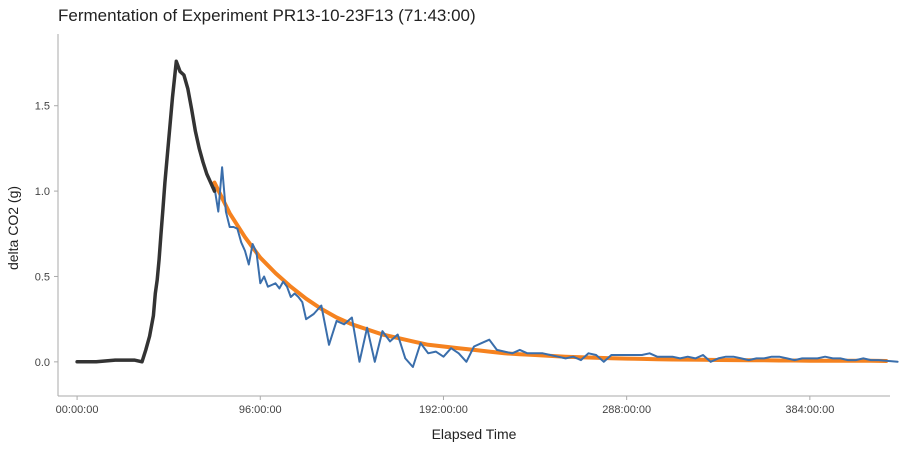 The image size is (900, 450). Describe the element at coordinates (146, 211) in the screenshot. I see `series-line-thick-line` at that location.